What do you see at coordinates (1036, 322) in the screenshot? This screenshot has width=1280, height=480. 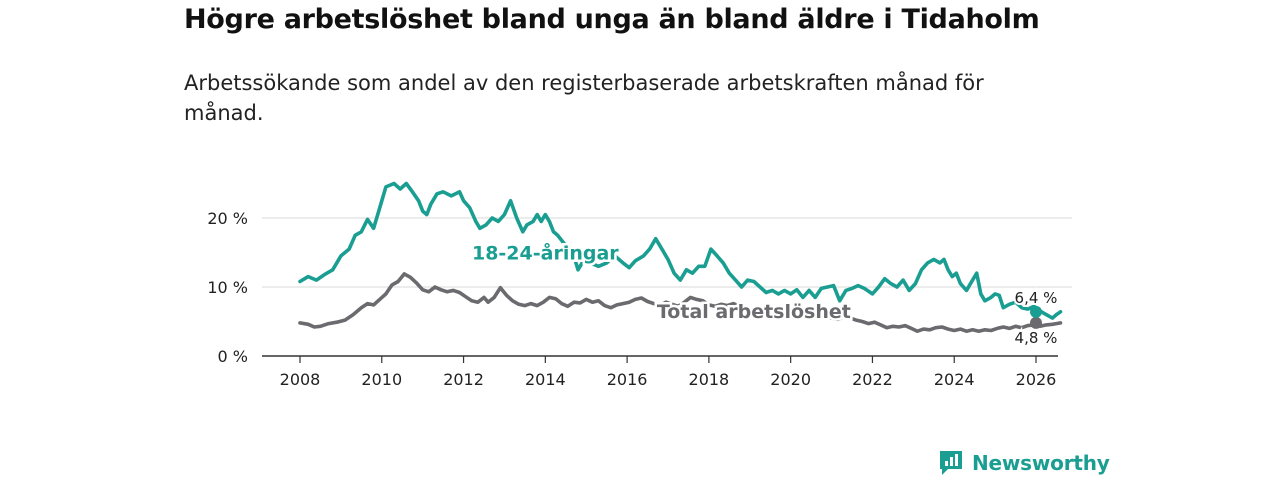 I see `endpoint-total` at bounding box center [1036, 322].